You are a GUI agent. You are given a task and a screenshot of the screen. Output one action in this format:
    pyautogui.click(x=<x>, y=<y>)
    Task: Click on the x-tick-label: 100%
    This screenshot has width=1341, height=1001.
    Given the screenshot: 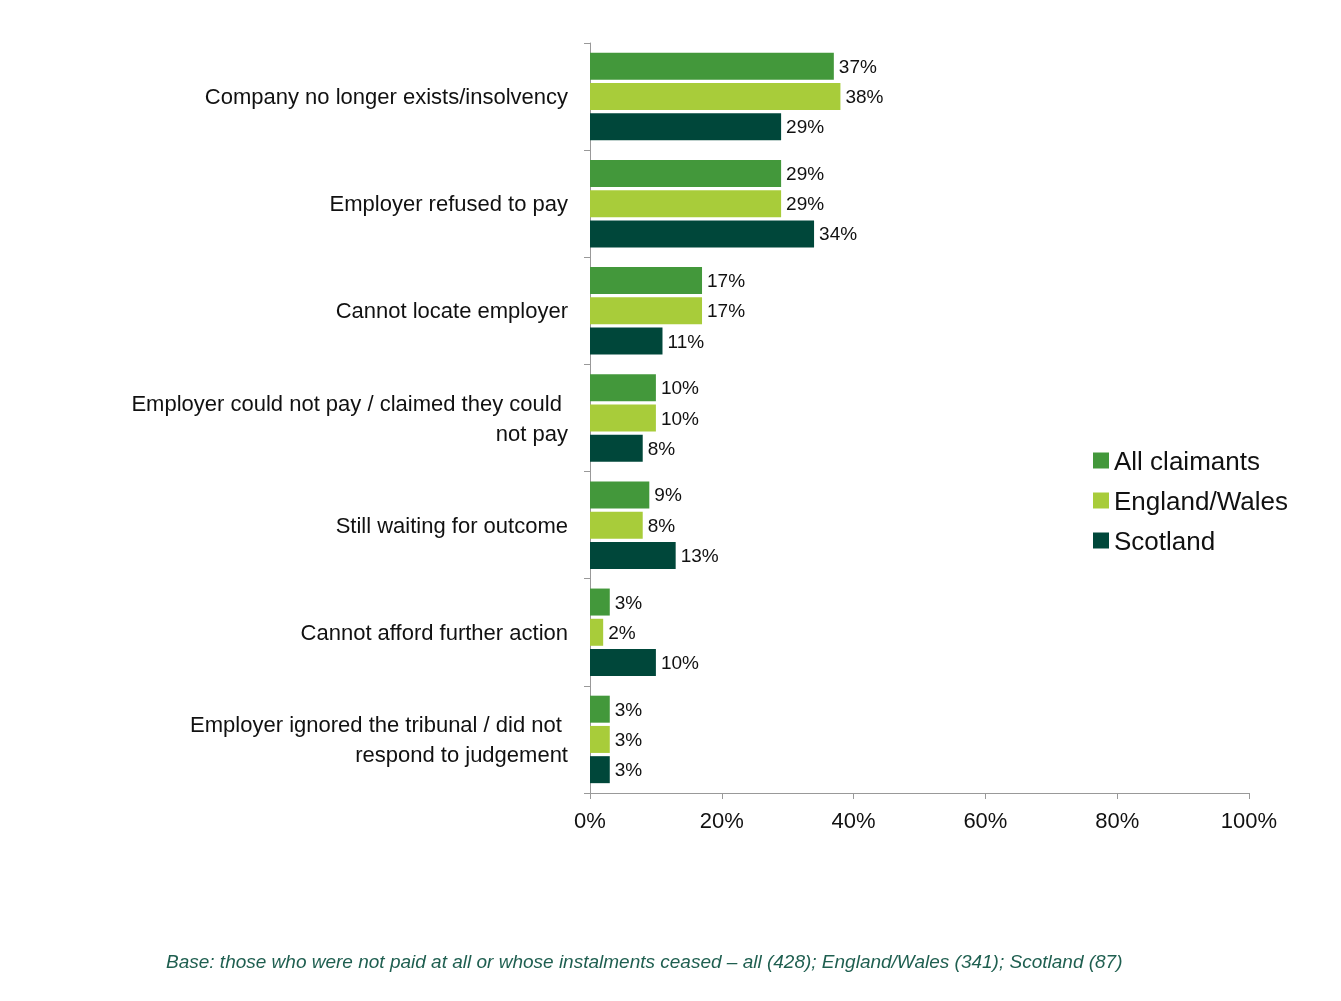 What is the action you would take?
    pyautogui.click(x=1249, y=820)
    